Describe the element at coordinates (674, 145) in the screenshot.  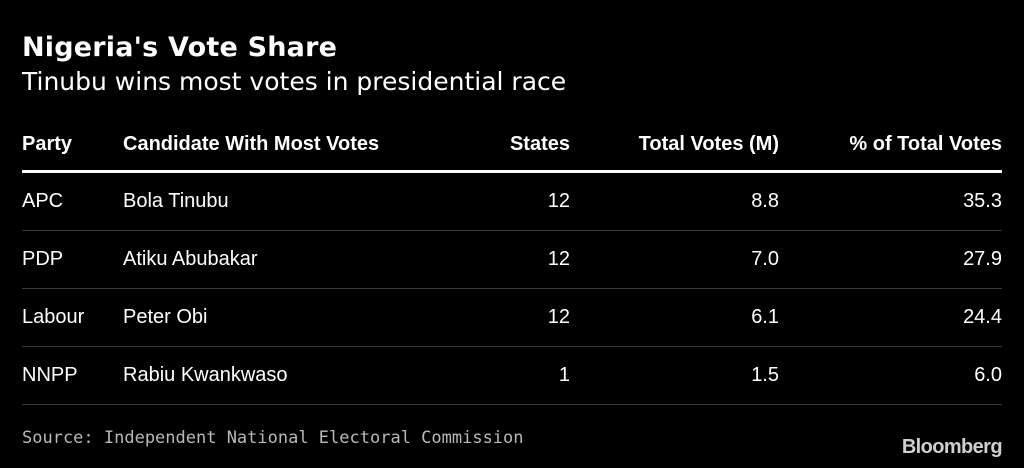
I see `column-header-total-votes: Total Votes (M)` at that location.